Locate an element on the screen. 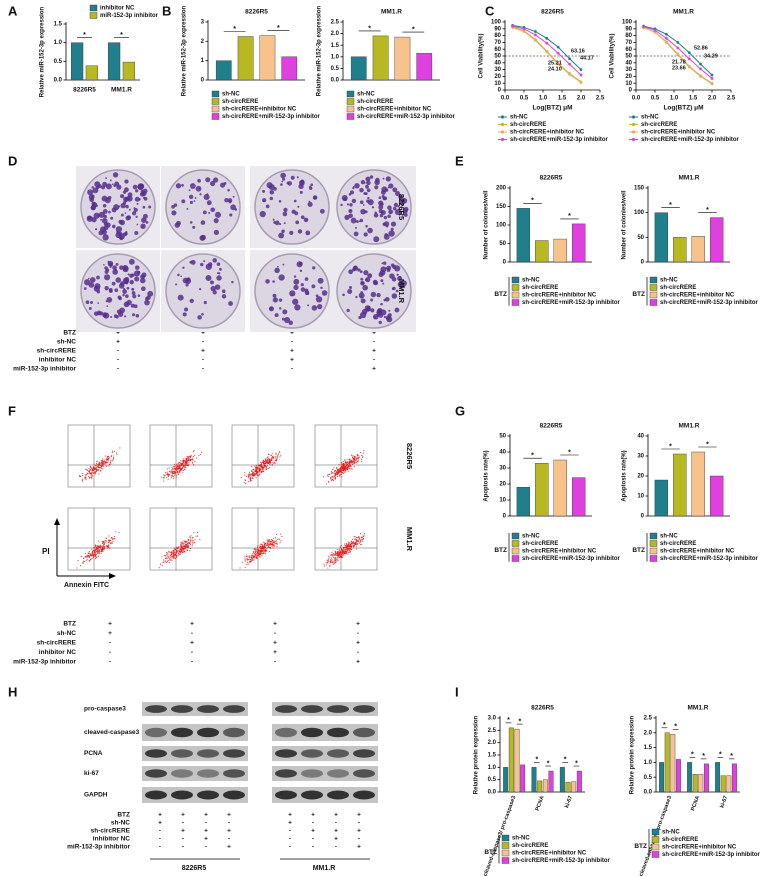  y-axis-label: Relative protein expression is located at coordinates (477, 754).